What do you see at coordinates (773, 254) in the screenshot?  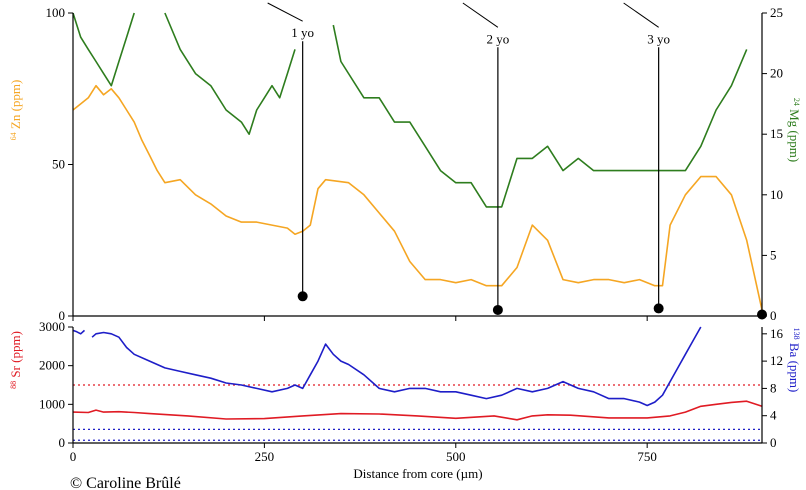 I see `top-right-tick-label: 5` at bounding box center [773, 254].